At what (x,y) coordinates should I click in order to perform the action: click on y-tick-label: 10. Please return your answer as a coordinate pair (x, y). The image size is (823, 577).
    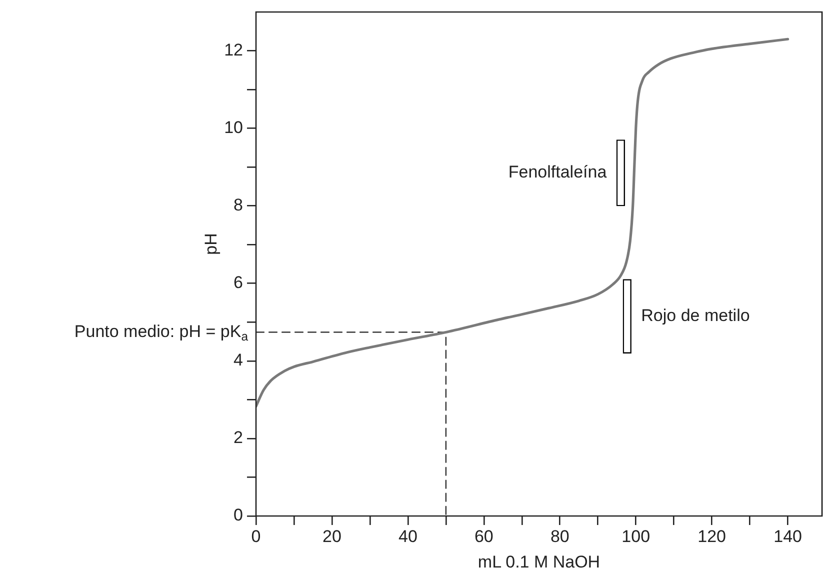
    Looking at the image, I should click on (233, 127).